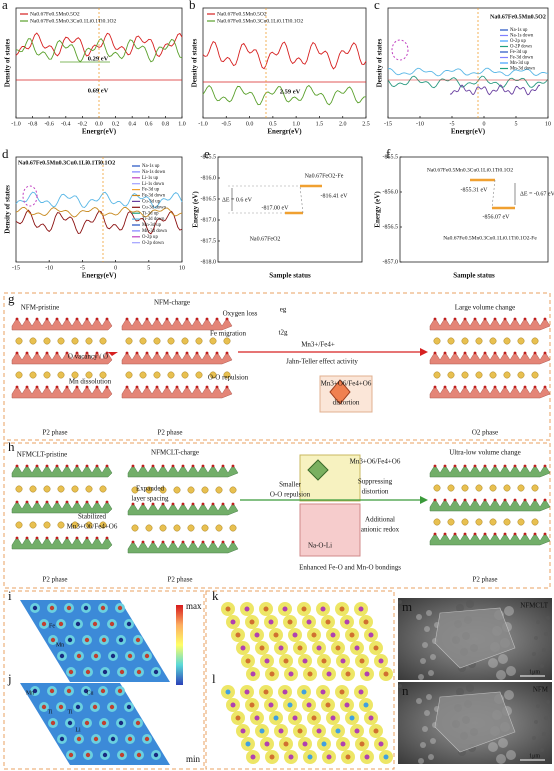  I want to click on y-tick-label: -818.0, so click(209, 262).